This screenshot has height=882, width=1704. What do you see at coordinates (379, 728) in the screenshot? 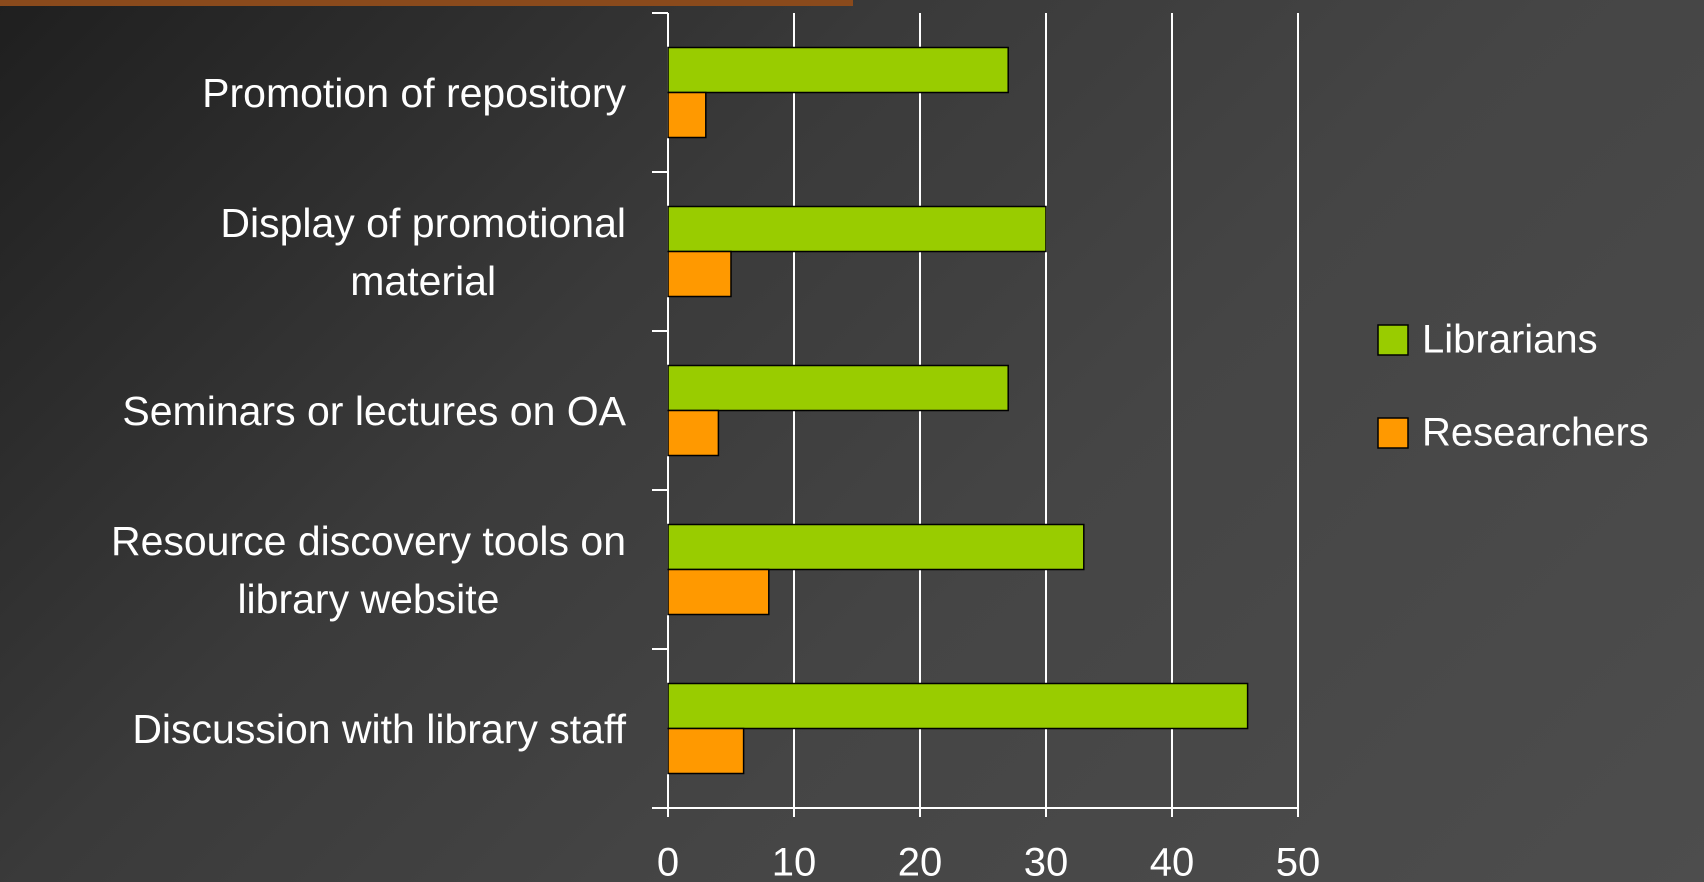
I see `y-tick-label: Discussion with library staff` at bounding box center [379, 728].